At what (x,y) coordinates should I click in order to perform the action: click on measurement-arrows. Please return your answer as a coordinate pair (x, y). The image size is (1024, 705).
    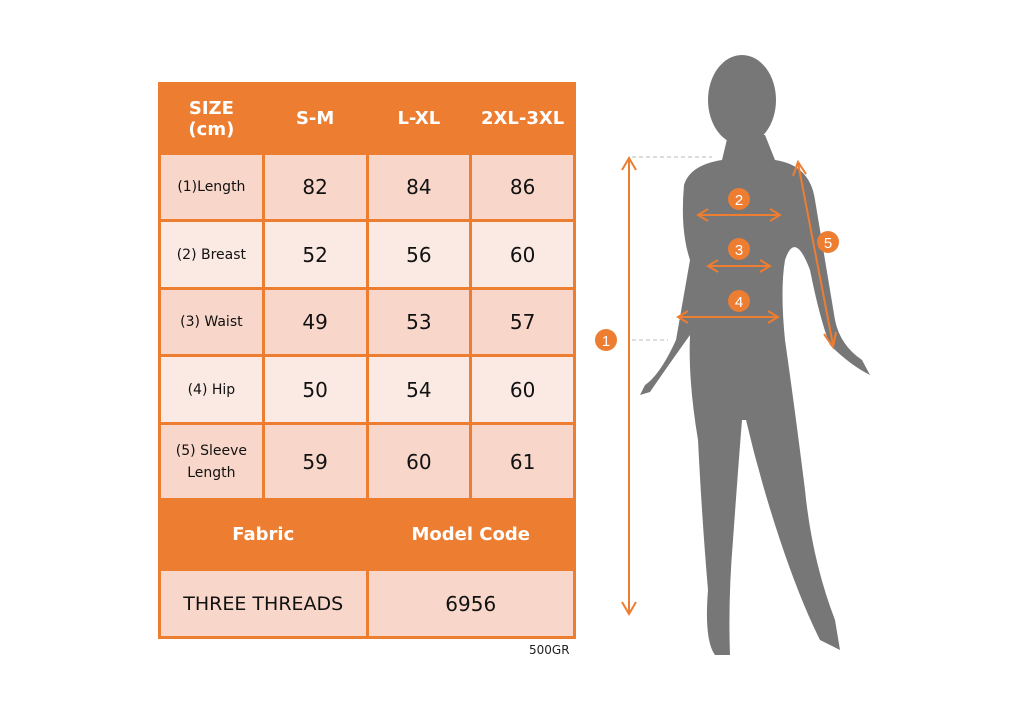
    Looking at the image, I should click on (729, 386).